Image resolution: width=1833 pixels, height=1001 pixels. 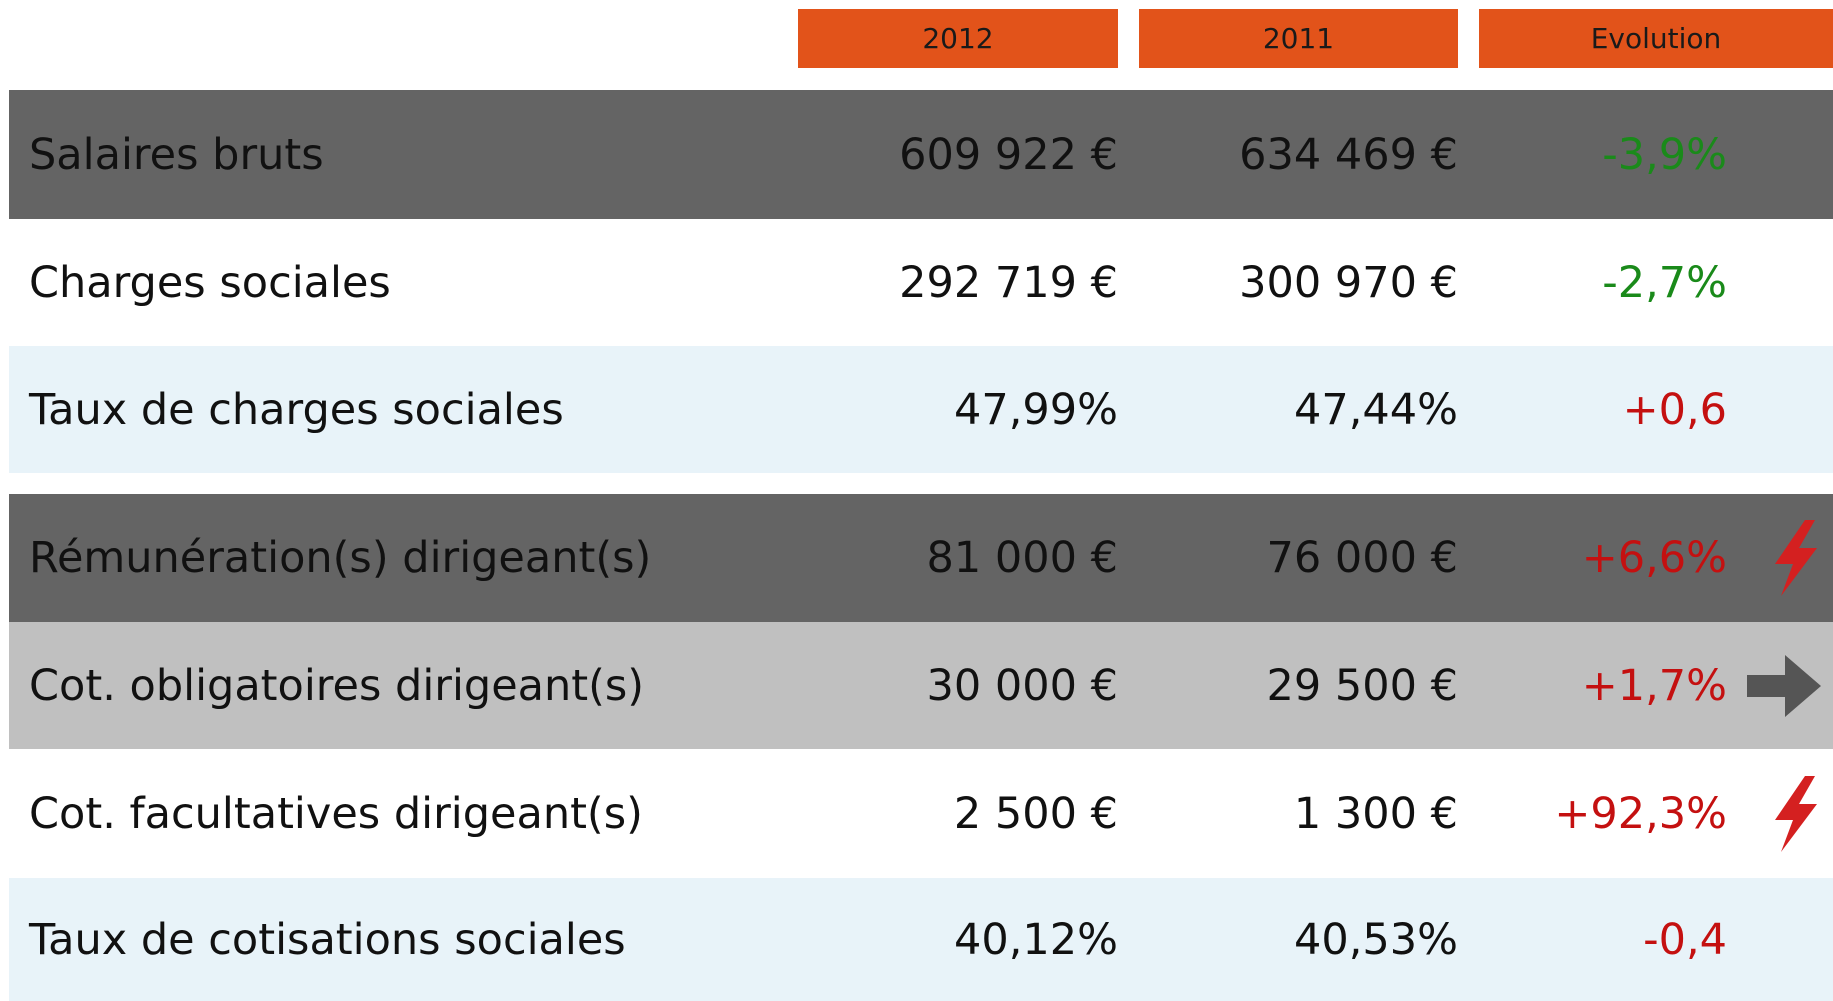 I want to click on cell: -3,9%, so click(x=1664, y=154).